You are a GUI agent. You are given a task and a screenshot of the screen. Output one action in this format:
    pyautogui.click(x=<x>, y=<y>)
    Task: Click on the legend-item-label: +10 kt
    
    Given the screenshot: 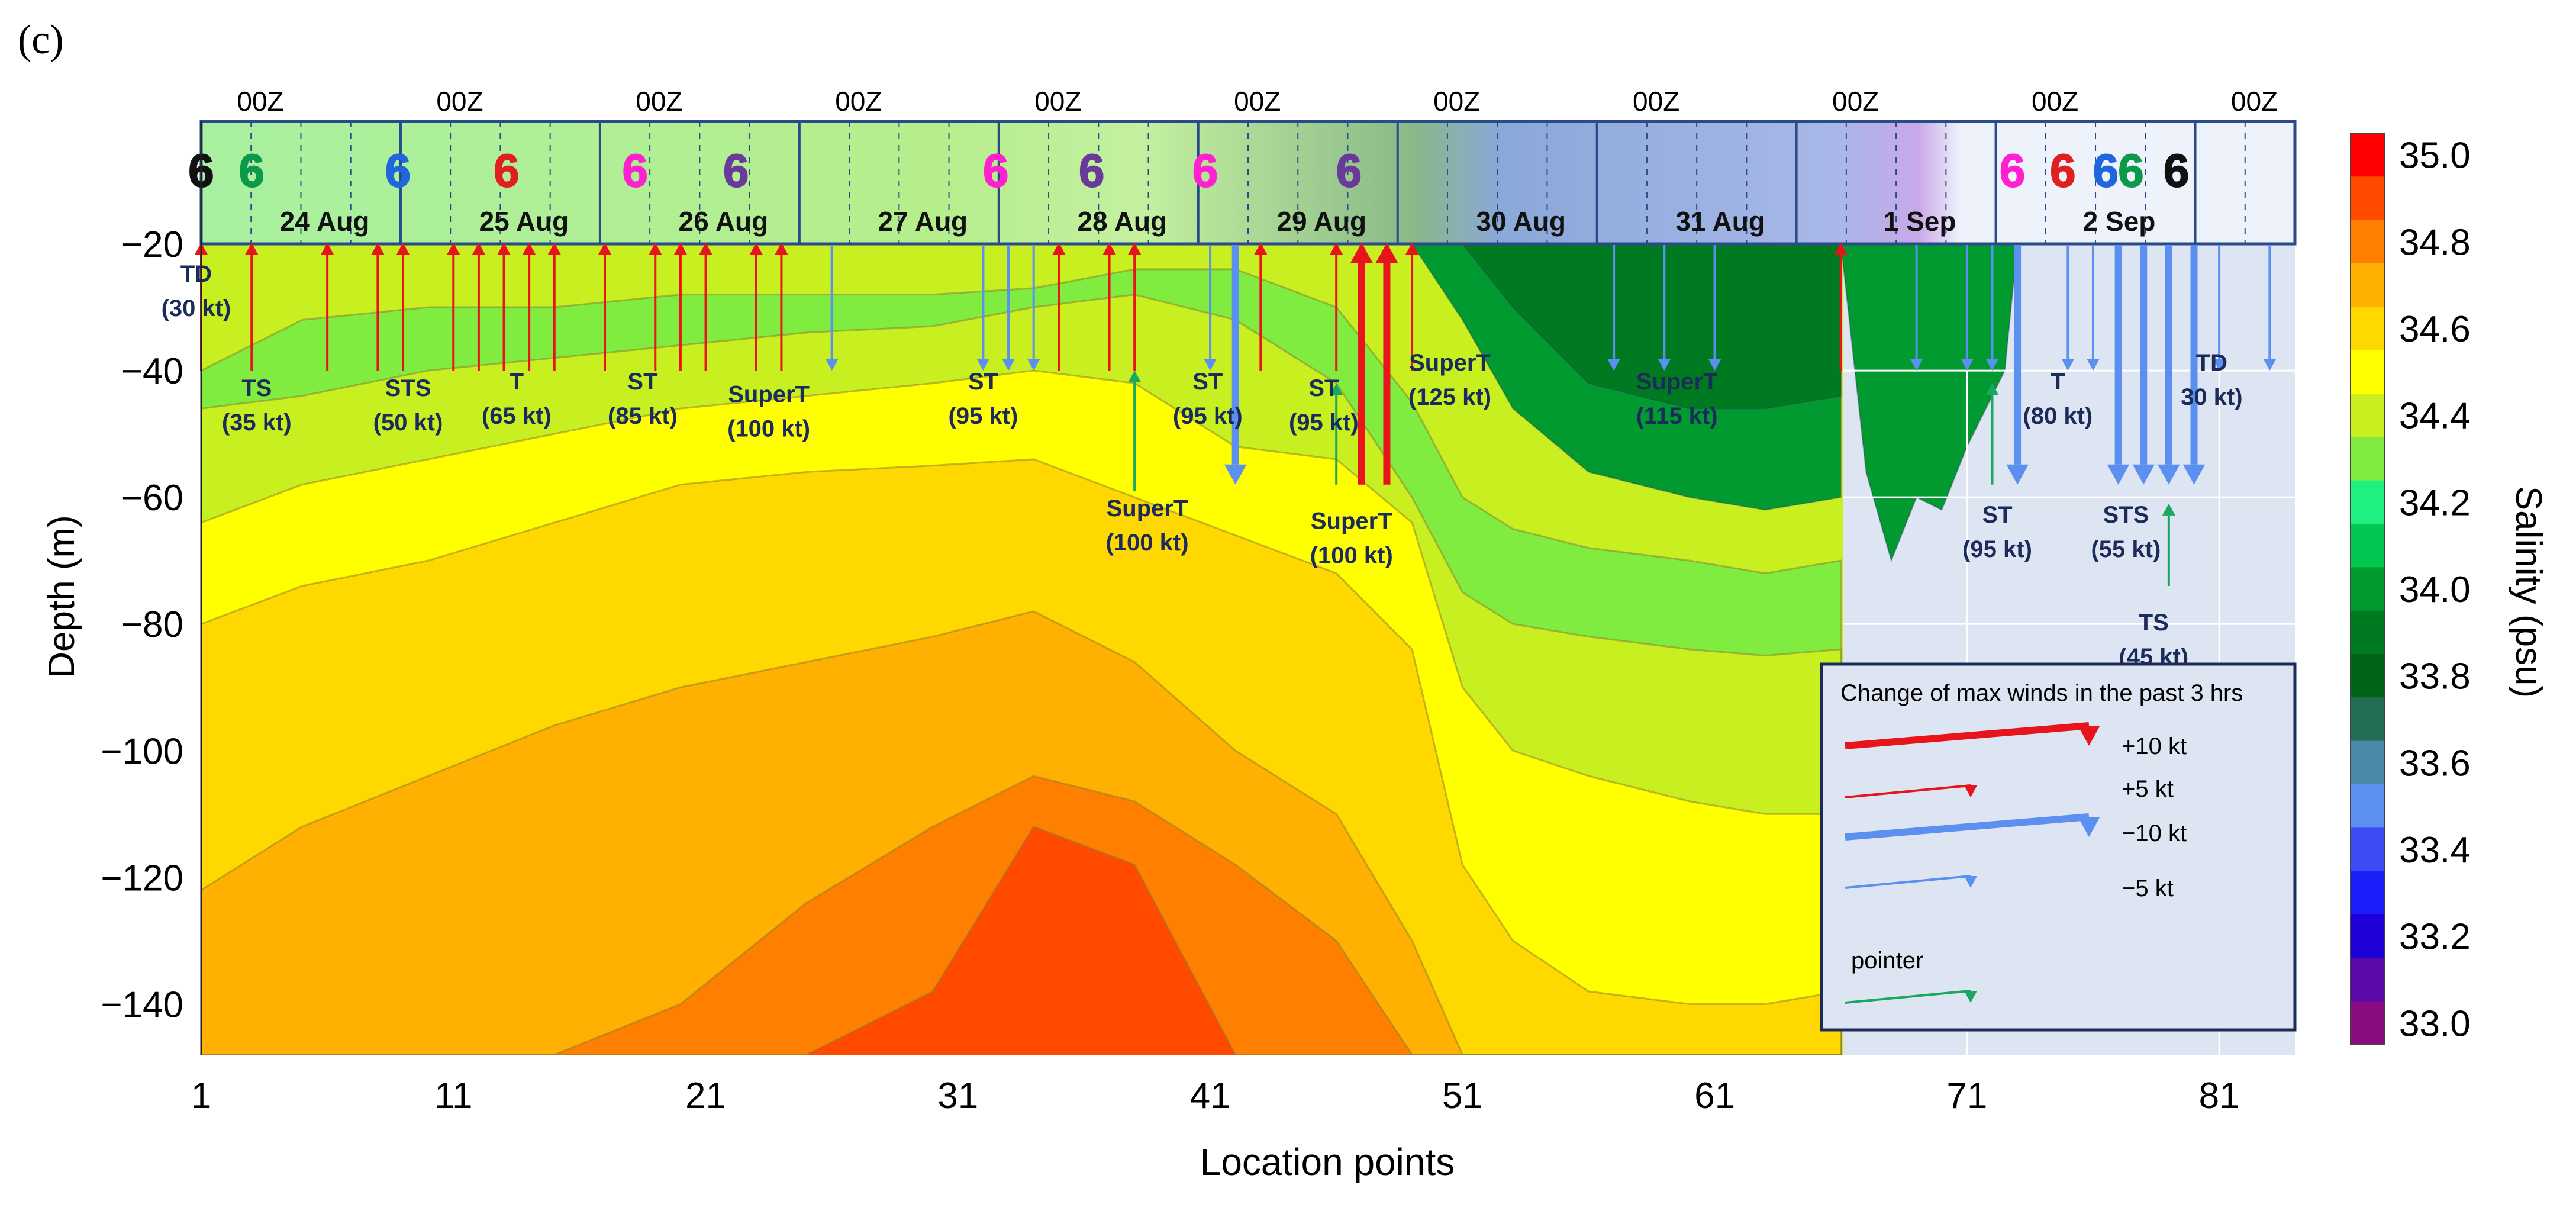 What is the action you would take?
    pyautogui.click(x=2154, y=746)
    